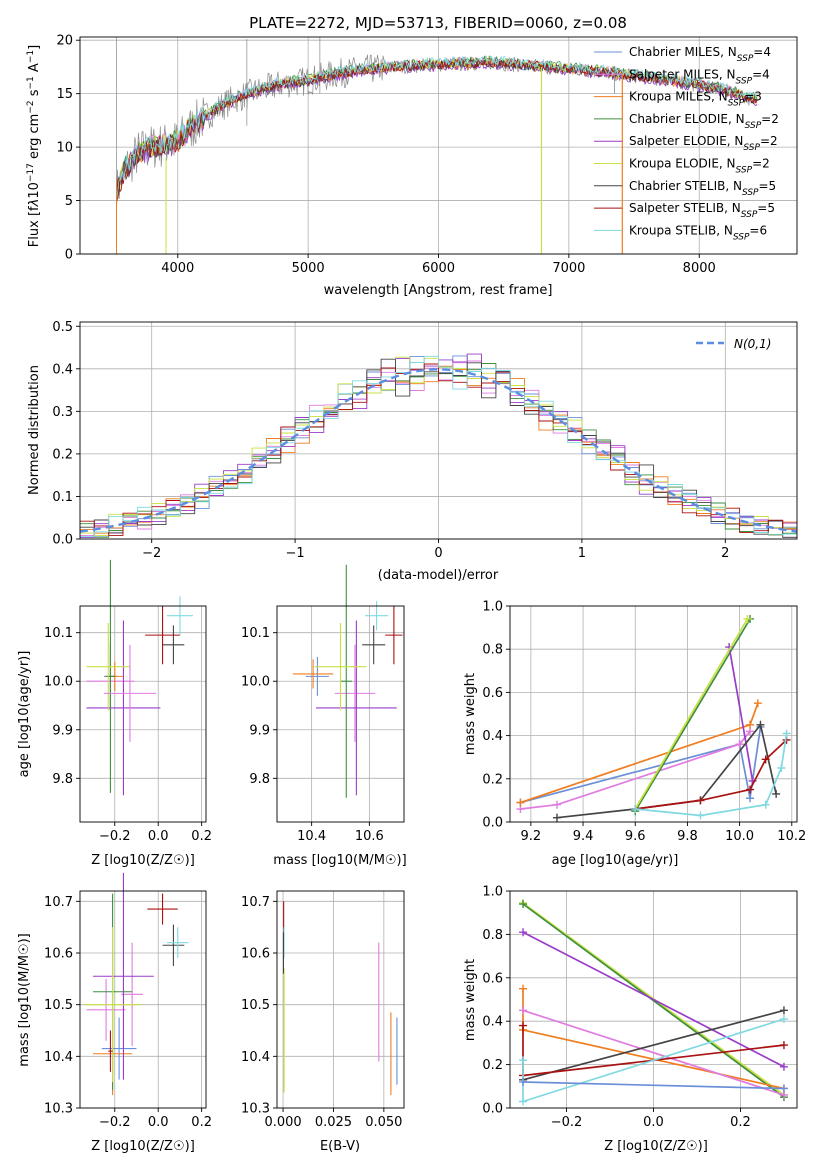 The width and height of the screenshot is (819, 1170). I want to click on x-tick-label: 10.0, so click(739, 836).